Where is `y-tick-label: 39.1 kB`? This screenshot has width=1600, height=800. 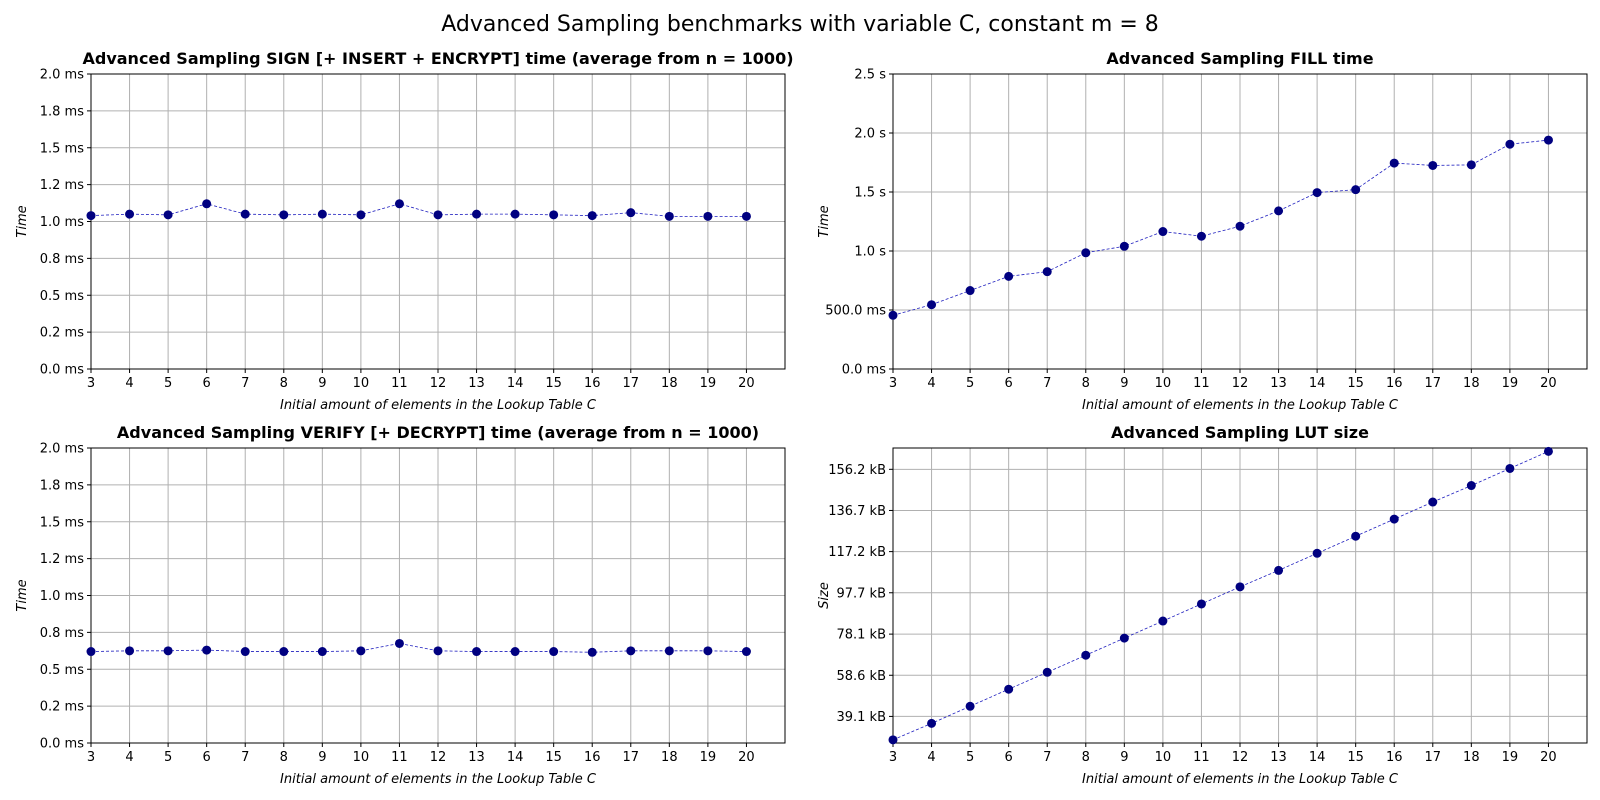
y-tick-label: 39.1 kB is located at coordinates (861, 717).